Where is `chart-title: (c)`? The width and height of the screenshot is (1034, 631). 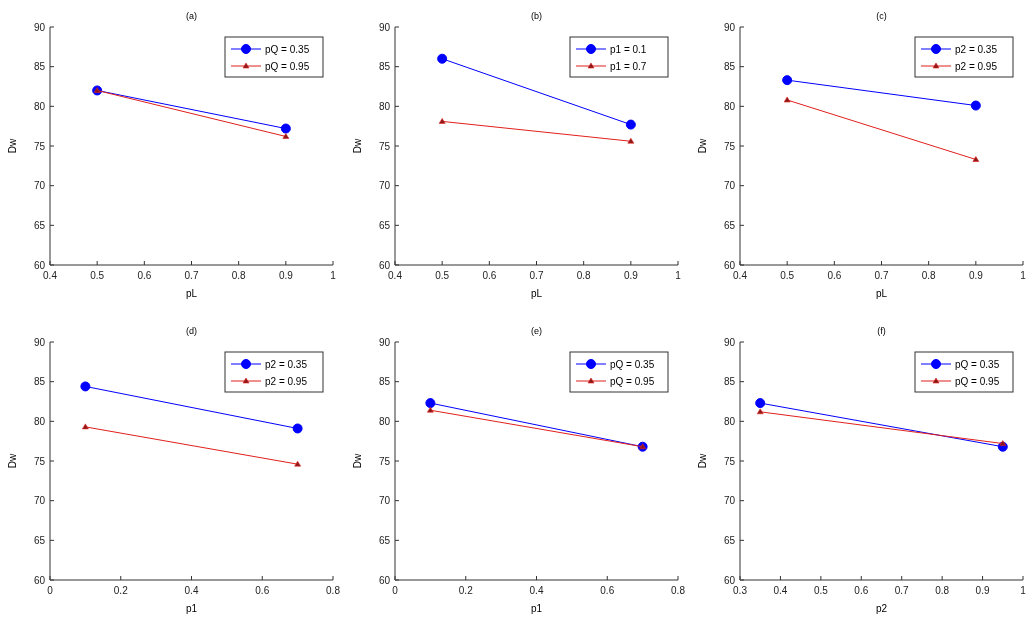 chart-title: (c) is located at coordinates (881, 16).